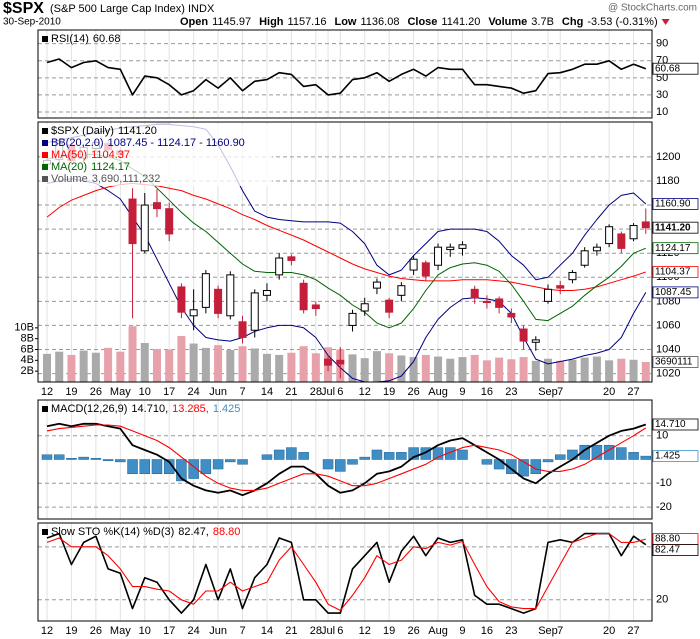 The width and height of the screenshot is (700, 639). What do you see at coordinates (126, 179) in the screenshot?
I see `legend-text: 3,690,111,232` at bounding box center [126, 179].